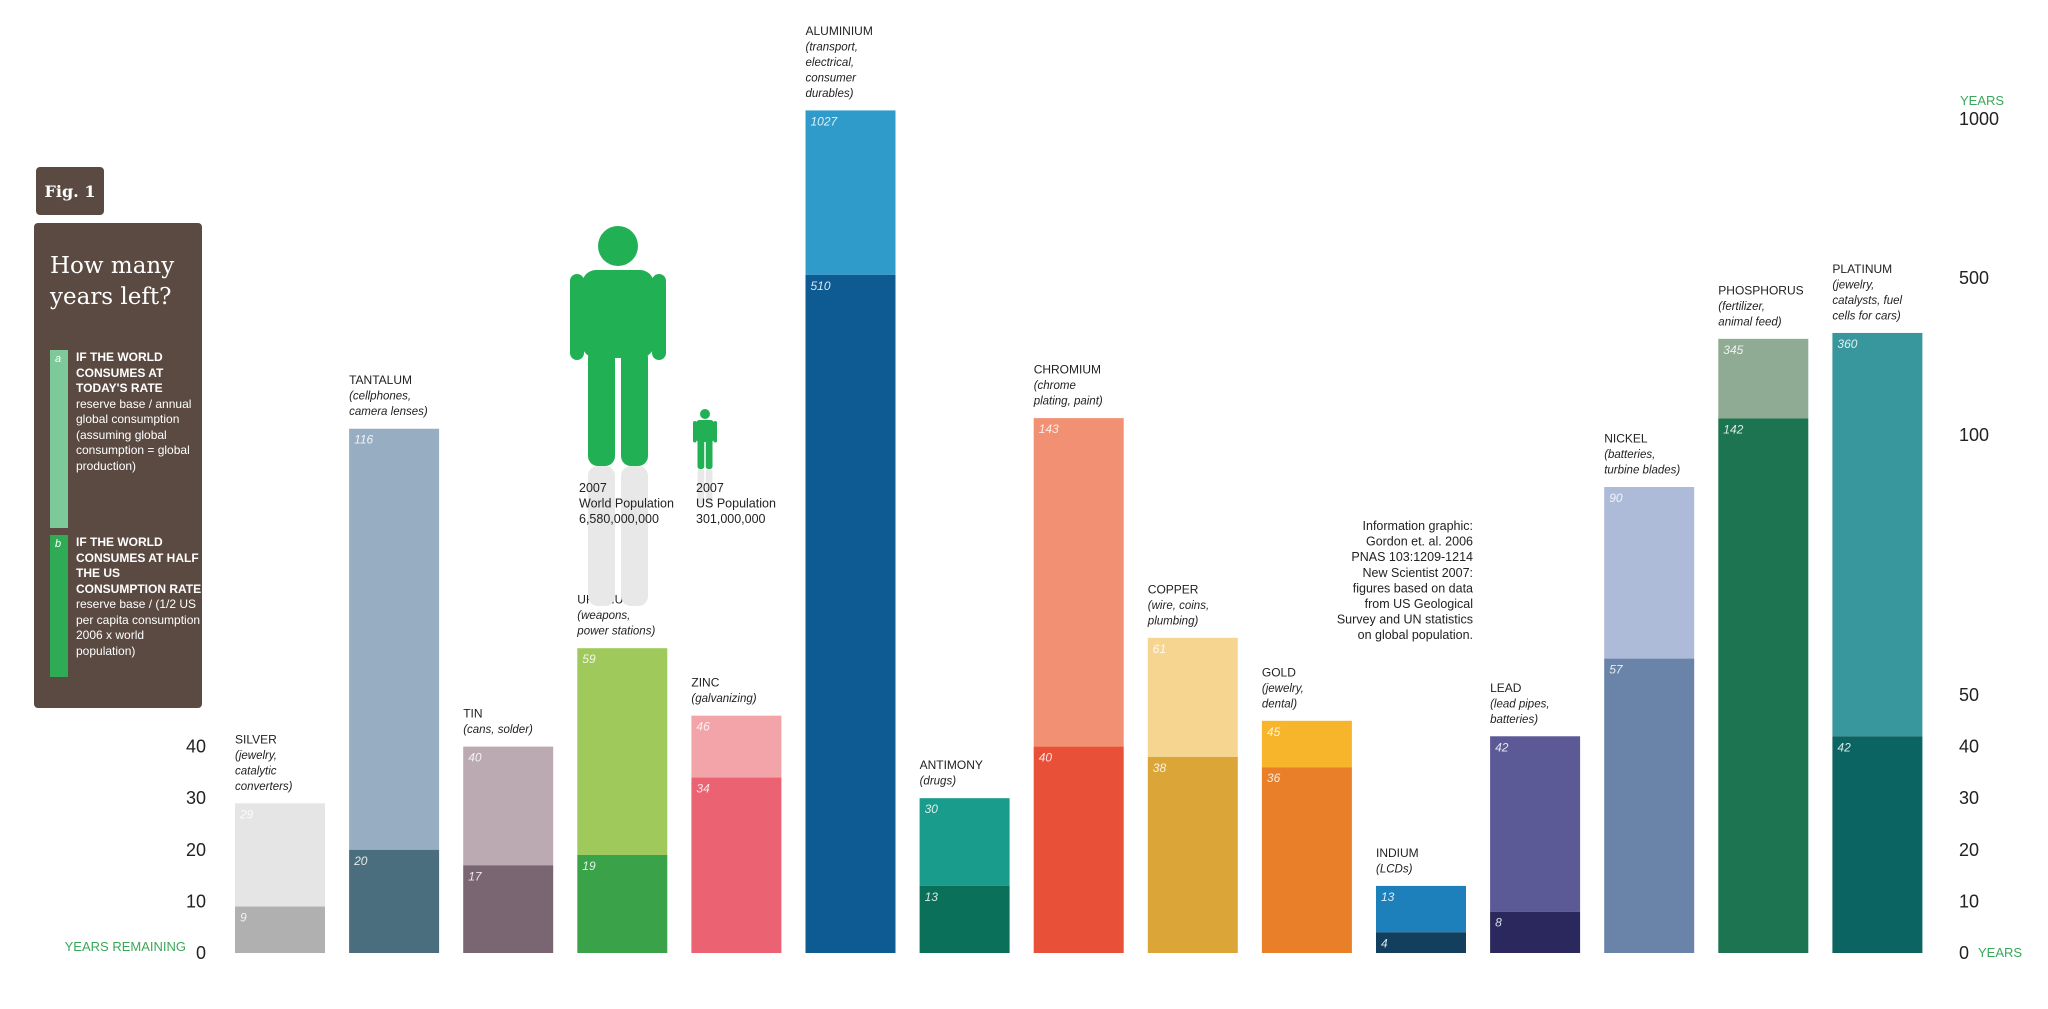 Image resolution: width=2048 pixels, height=1009 pixels. What do you see at coordinates (1394, 869) in the screenshot?
I see `bar-category-use: (LCDs)` at bounding box center [1394, 869].